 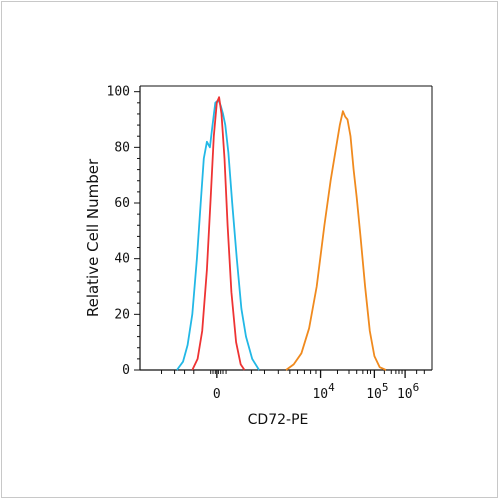 What do you see at coordinates (217, 394) in the screenshot?
I see `x-tick-label: 0` at bounding box center [217, 394].